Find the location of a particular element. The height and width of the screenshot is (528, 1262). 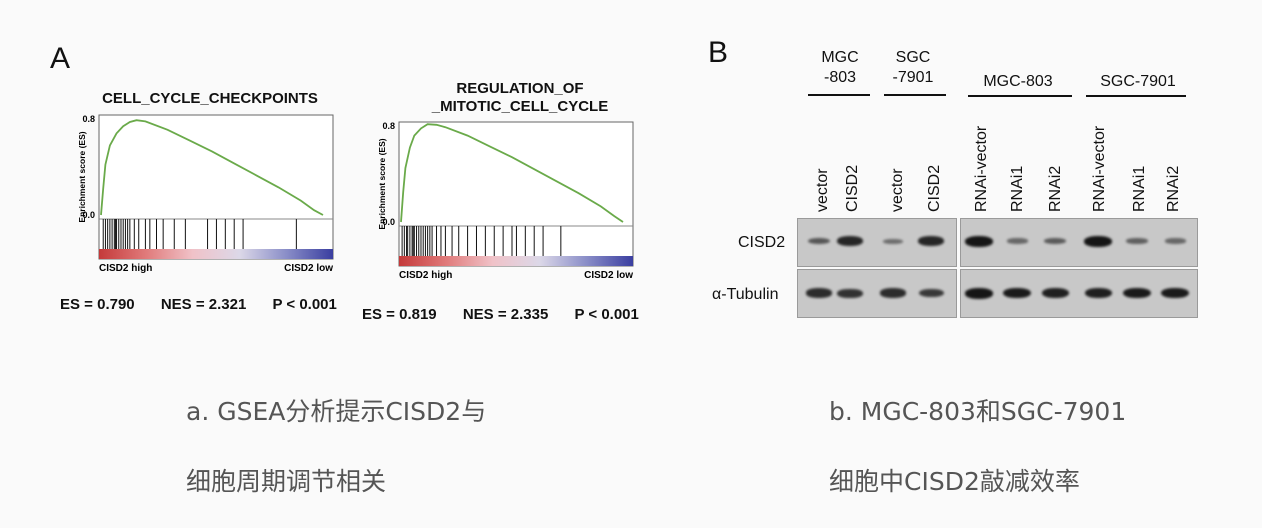

gsea-plot-2-title-line-2: _MITOTIC_CELL_CYCLE is located at coordinates (520, 106).